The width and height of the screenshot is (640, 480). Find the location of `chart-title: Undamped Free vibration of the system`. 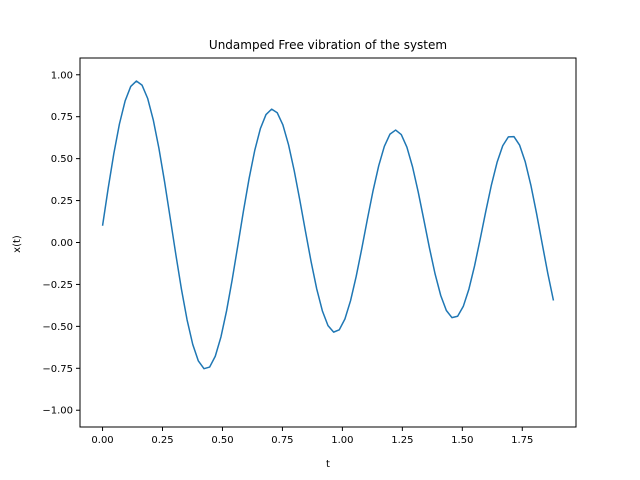

chart-title: Undamped Free vibration of the system is located at coordinates (328, 45).